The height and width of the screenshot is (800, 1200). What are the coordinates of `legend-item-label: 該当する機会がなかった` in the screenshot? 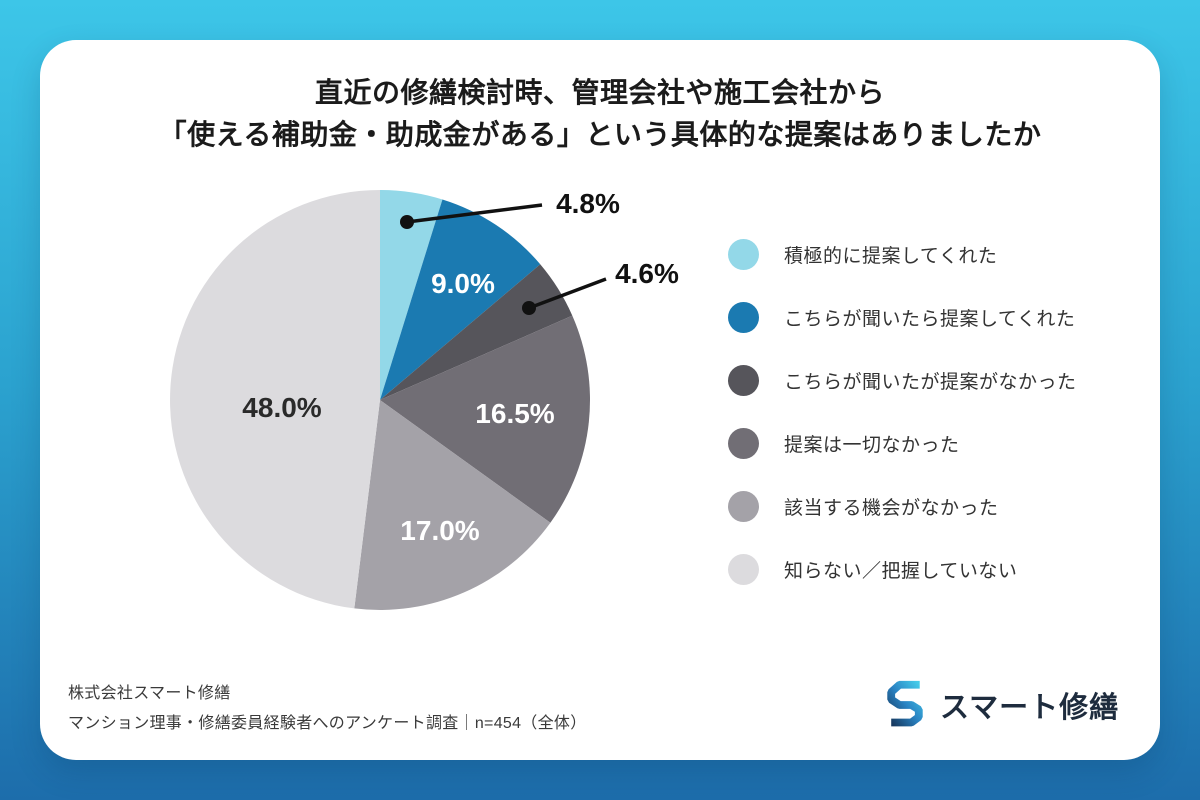 It's located at (891, 508).